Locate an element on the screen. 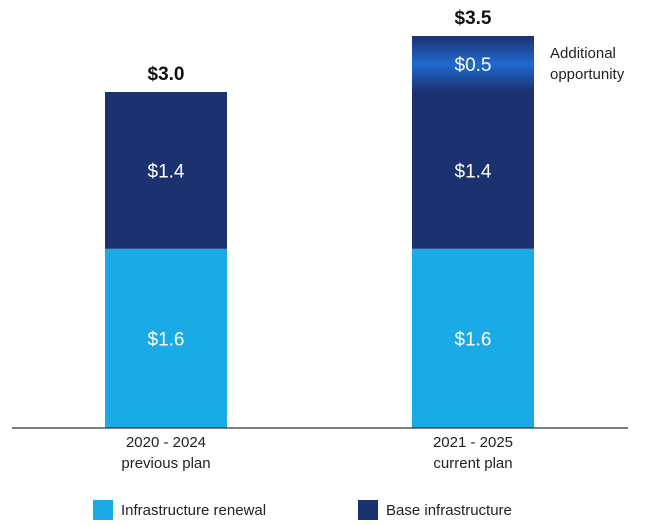 The image size is (660, 525). annotation-line-1: opportunity is located at coordinates (587, 74).